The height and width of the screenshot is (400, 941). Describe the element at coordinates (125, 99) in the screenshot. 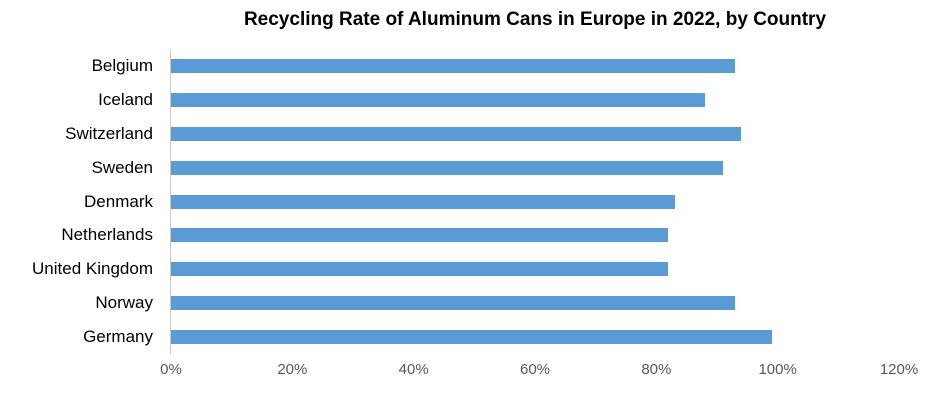

I see `category-label: Iceland` at that location.